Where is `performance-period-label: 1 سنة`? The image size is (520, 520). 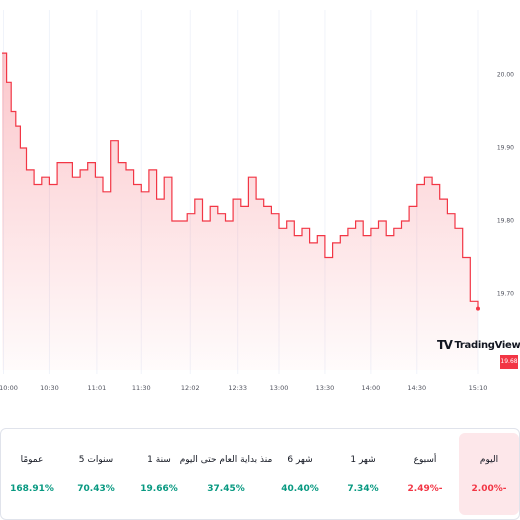
performance-period-label: 1 سنة is located at coordinates (159, 460).